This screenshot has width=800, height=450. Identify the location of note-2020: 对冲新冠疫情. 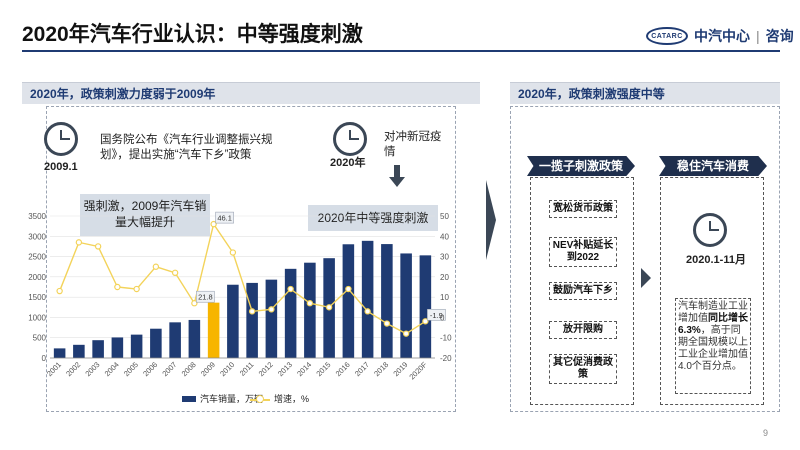
(413, 144).